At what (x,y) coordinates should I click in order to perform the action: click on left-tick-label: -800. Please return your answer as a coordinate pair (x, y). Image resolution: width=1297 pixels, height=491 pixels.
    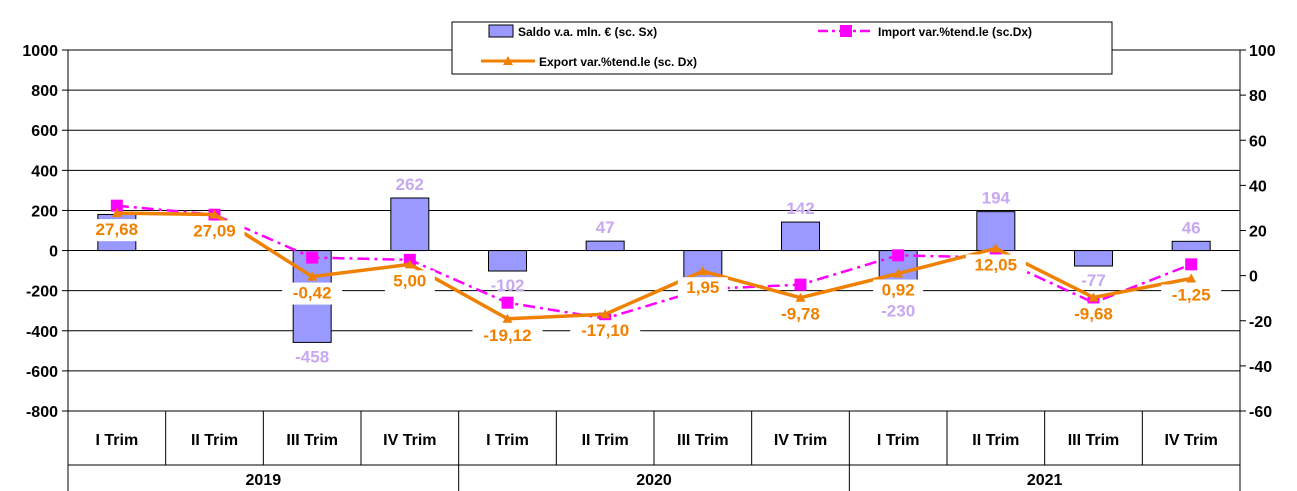
    Looking at the image, I should click on (42, 412).